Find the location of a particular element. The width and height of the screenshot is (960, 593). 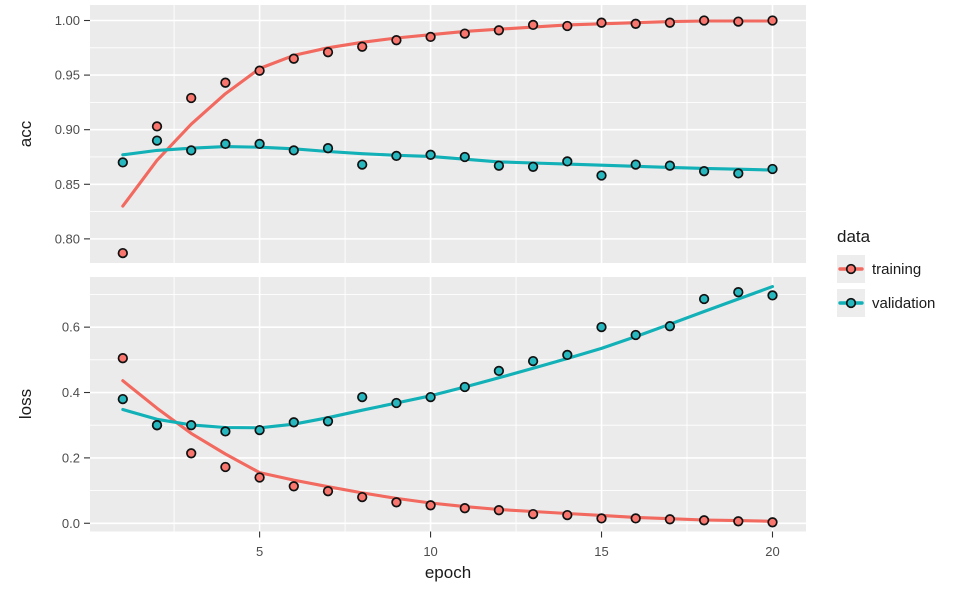

y-tick-label: 0.85 is located at coordinates (67, 184).